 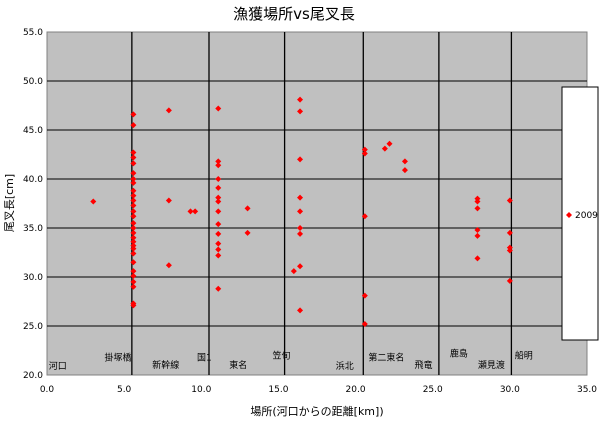 What do you see at coordinates (294, 14) in the screenshot?
I see `chart-title: 漁獲場所vs尾叉長` at bounding box center [294, 14].